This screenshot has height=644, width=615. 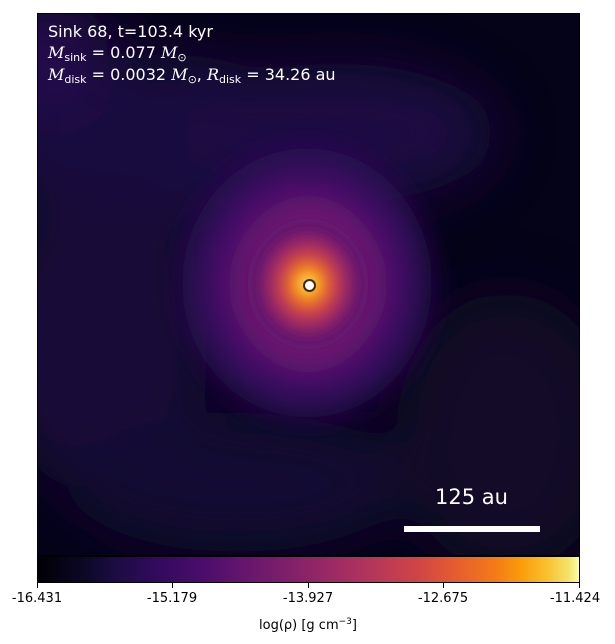 I want to click on colorbar-tick-label: -16.431, so click(x=37, y=598).